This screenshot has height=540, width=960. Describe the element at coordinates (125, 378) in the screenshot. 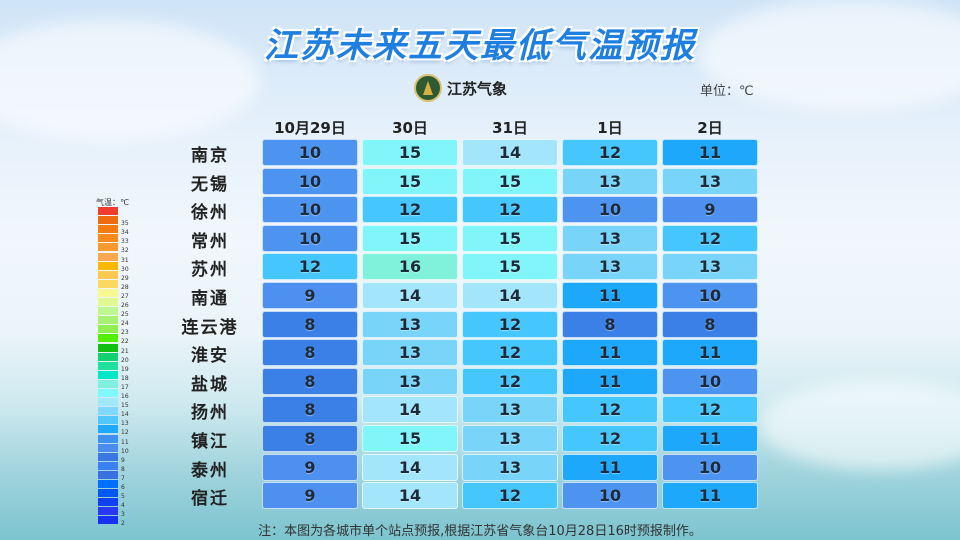

I see `legend-label: 18` at that location.